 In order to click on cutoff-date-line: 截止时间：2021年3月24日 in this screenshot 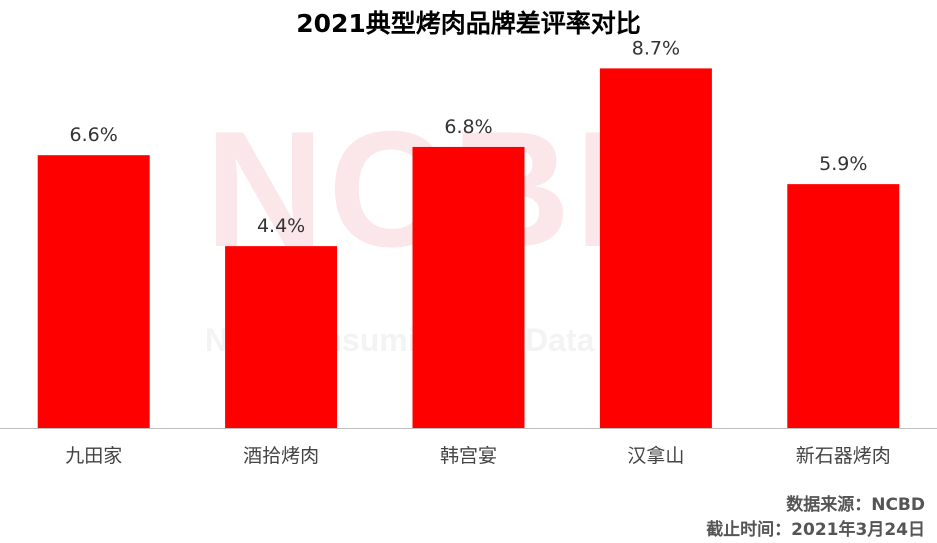, I will do `click(815, 530)`.